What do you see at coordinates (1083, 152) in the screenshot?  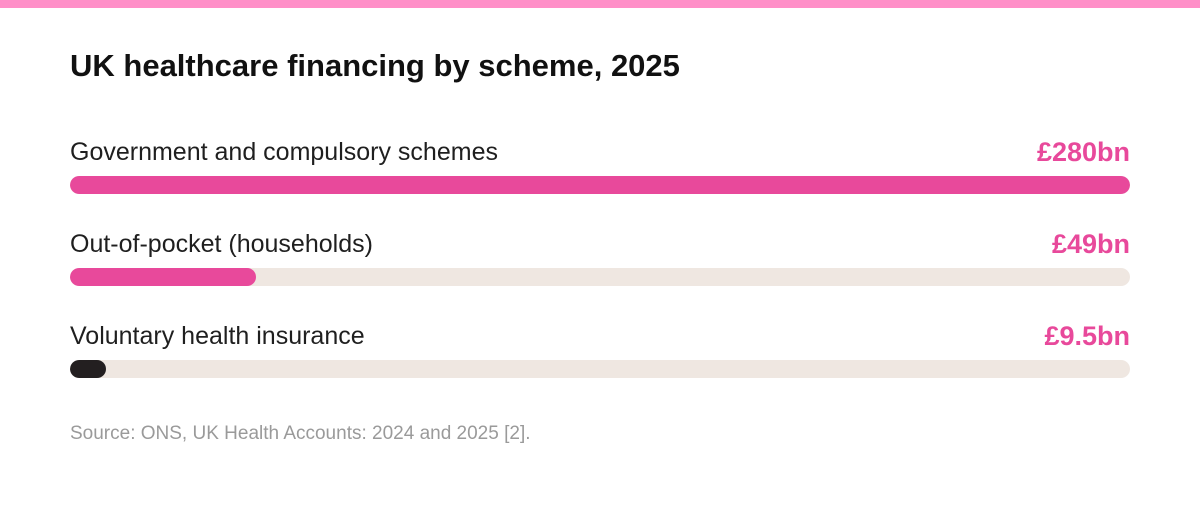 I see `bar-value-label: £280bn` at bounding box center [1083, 152].